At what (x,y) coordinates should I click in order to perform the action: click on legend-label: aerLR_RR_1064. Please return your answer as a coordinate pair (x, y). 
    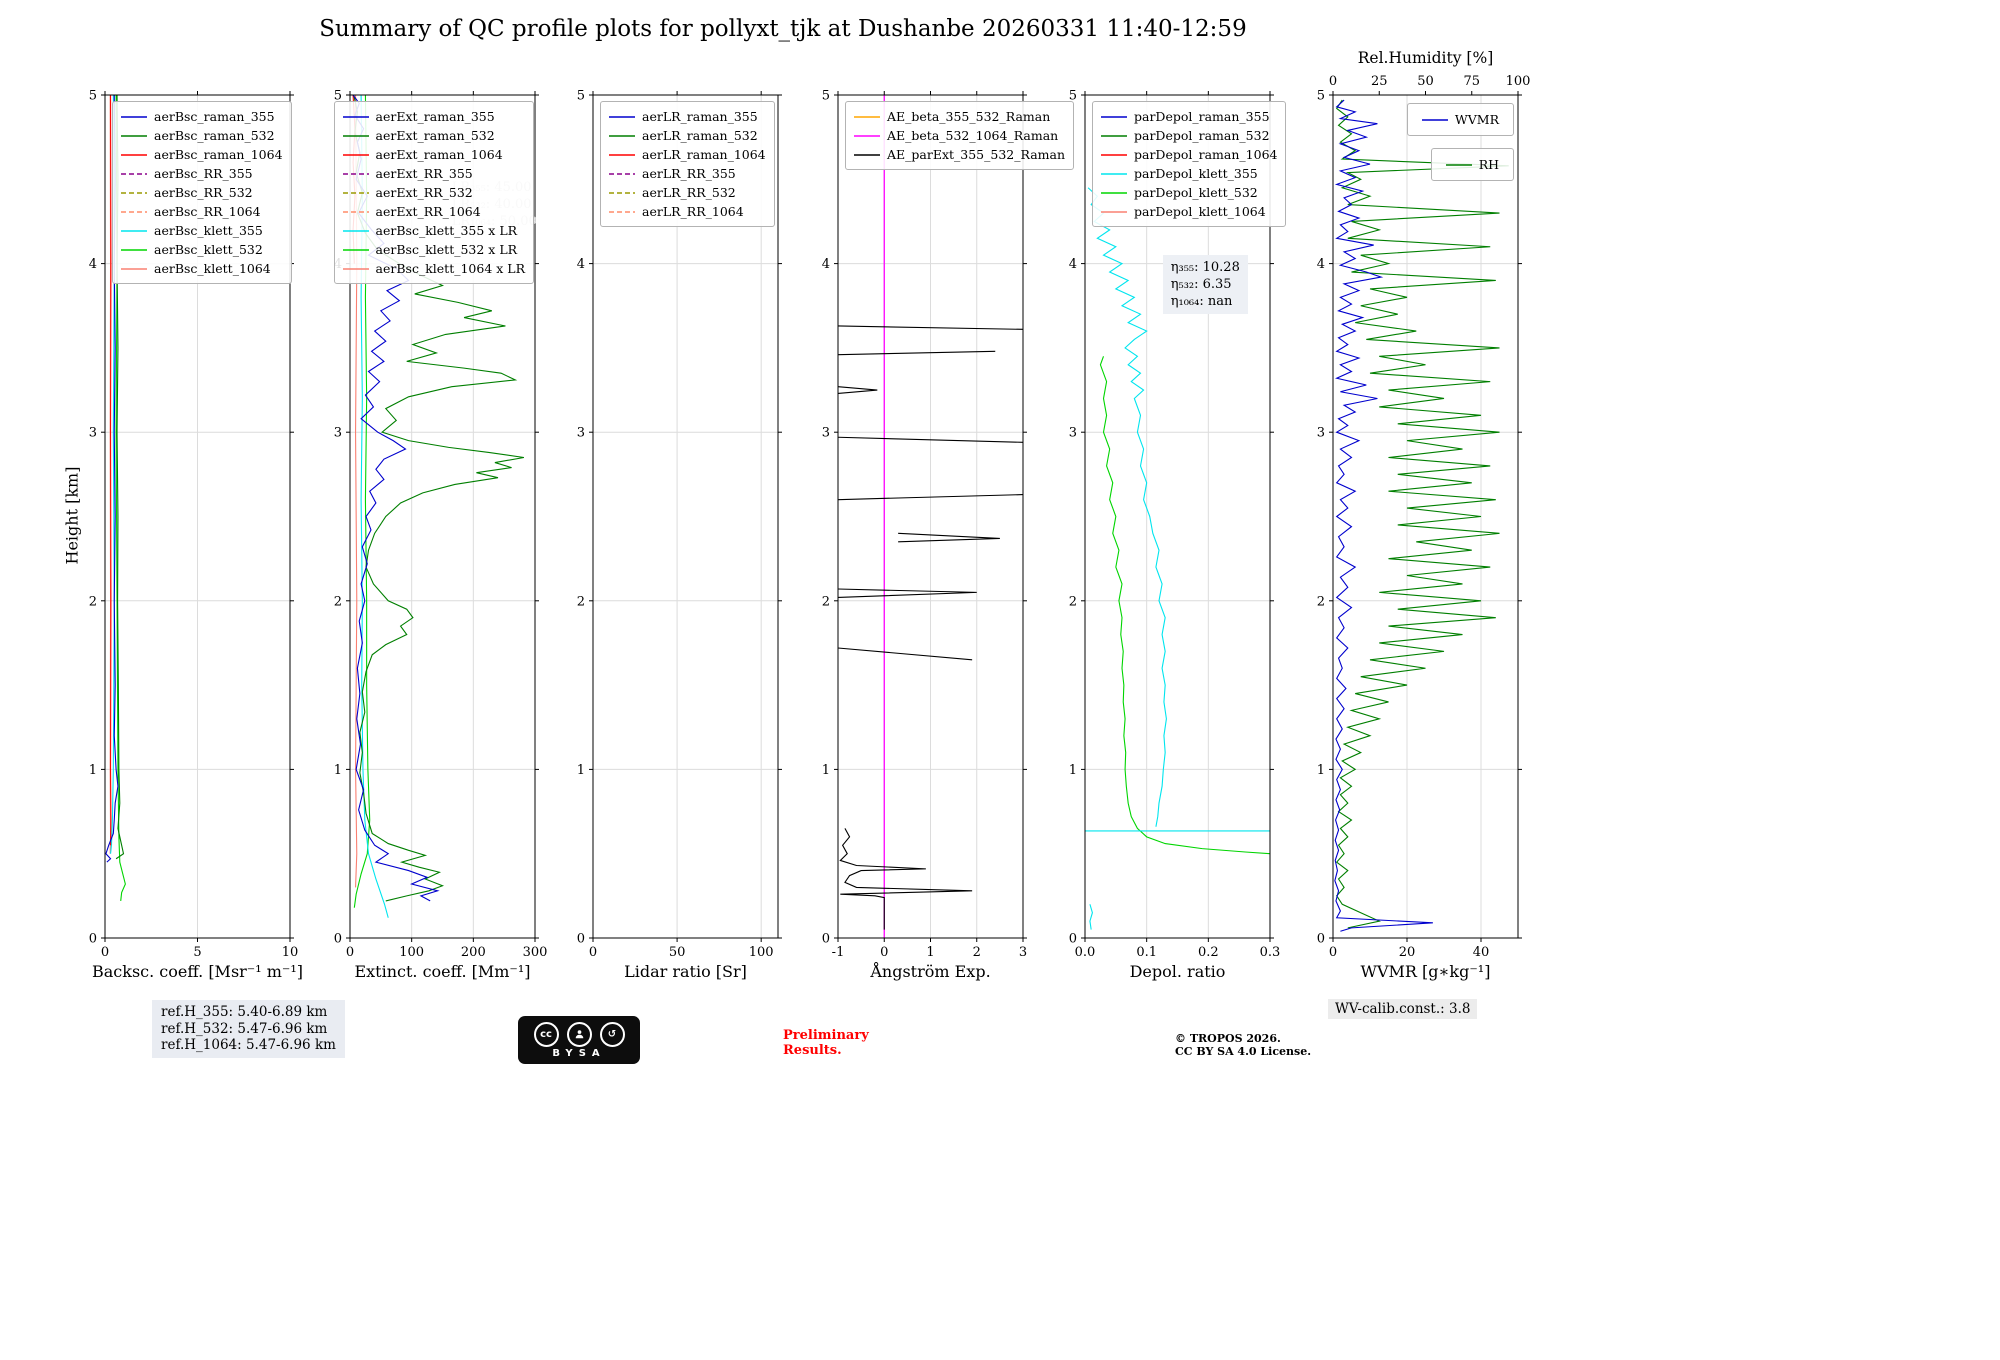
    Looking at the image, I should click on (693, 211).